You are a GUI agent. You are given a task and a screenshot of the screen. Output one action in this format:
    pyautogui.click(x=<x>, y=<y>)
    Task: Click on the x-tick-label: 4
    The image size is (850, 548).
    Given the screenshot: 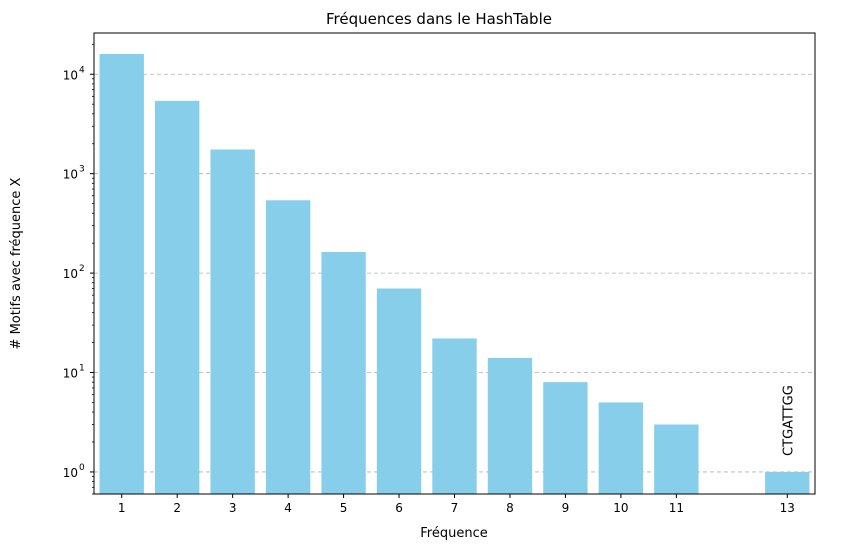 What is the action you would take?
    pyautogui.click(x=288, y=508)
    